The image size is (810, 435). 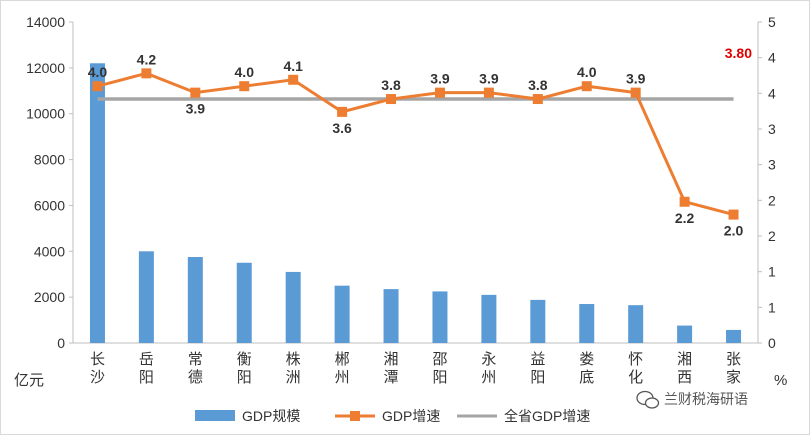 I want to click on category-label: 永州, so click(x=488, y=368).